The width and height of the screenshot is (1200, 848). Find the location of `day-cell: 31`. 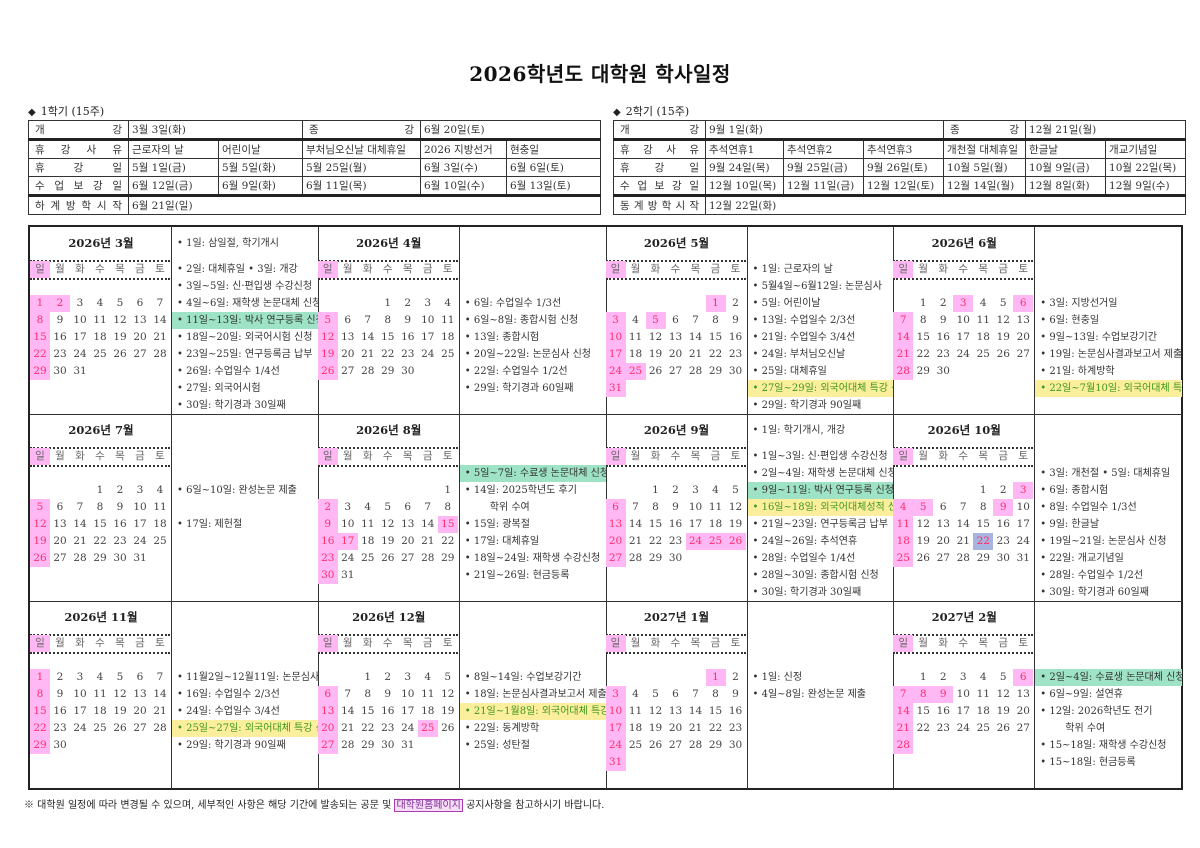

day-cell: 31 is located at coordinates (80, 371).